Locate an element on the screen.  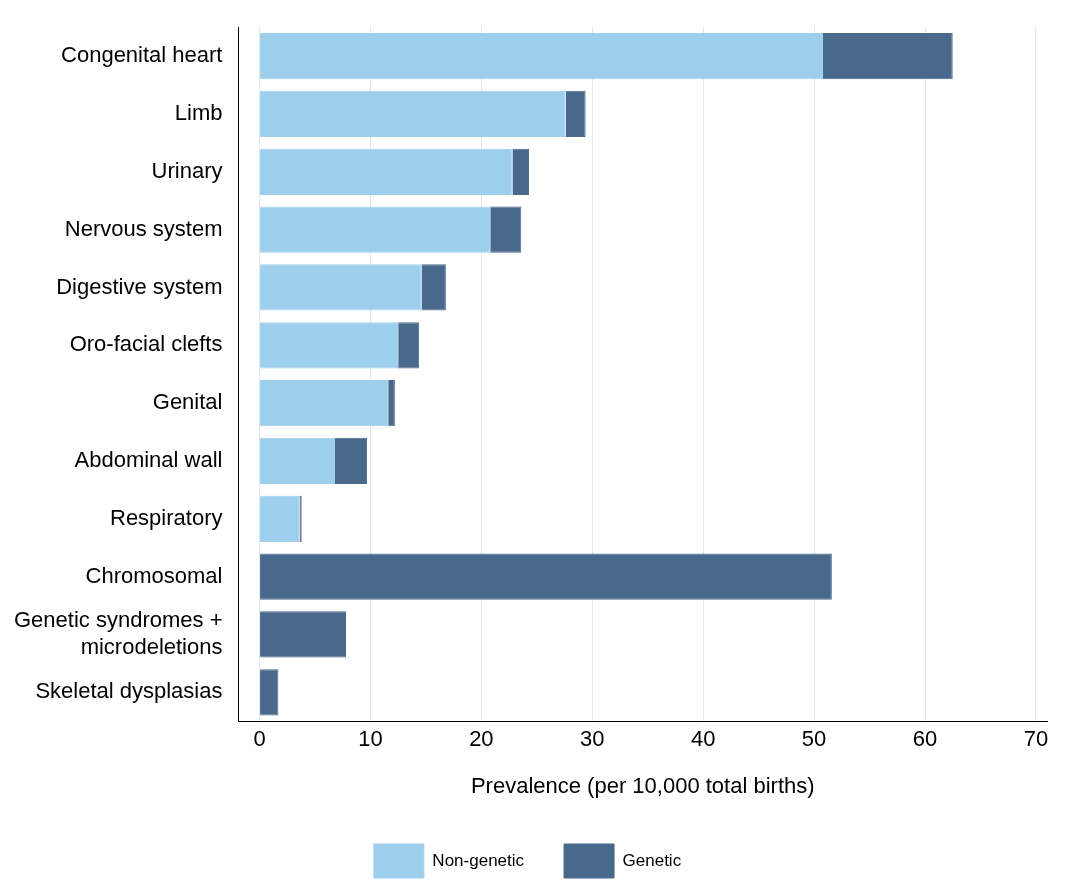
legend-label: Genetic is located at coordinates (652, 860).